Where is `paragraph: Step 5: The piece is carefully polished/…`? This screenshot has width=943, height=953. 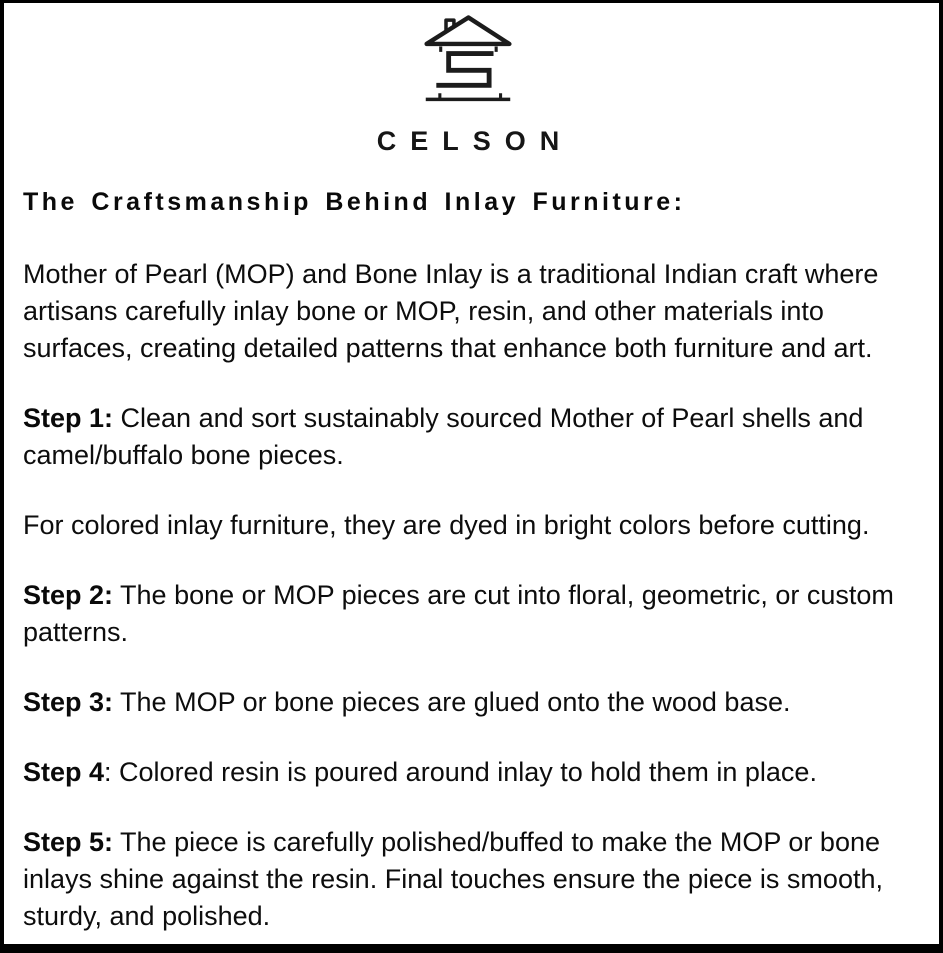 paragraph: Step 5: The piece is carefully polished/… is located at coordinates (468, 879).